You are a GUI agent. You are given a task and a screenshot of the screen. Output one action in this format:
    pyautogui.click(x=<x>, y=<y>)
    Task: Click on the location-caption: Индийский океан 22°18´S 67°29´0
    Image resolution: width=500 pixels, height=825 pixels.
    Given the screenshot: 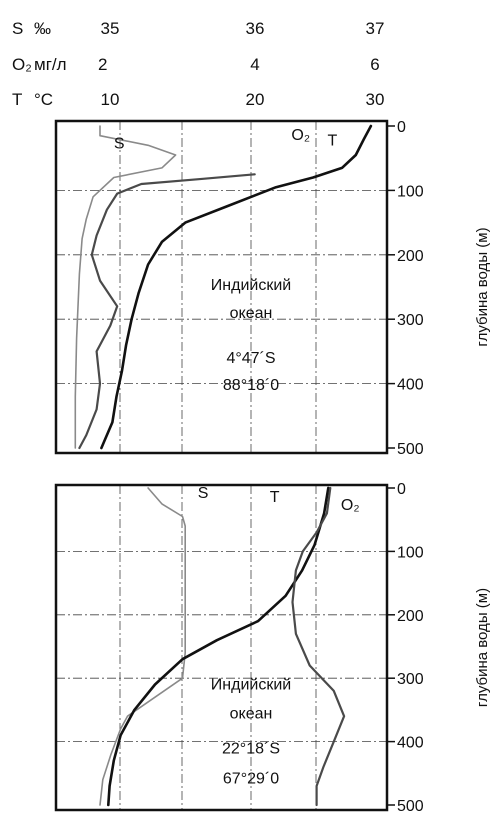 What is the action you would take?
    pyautogui.click(x=251, y=732)
    